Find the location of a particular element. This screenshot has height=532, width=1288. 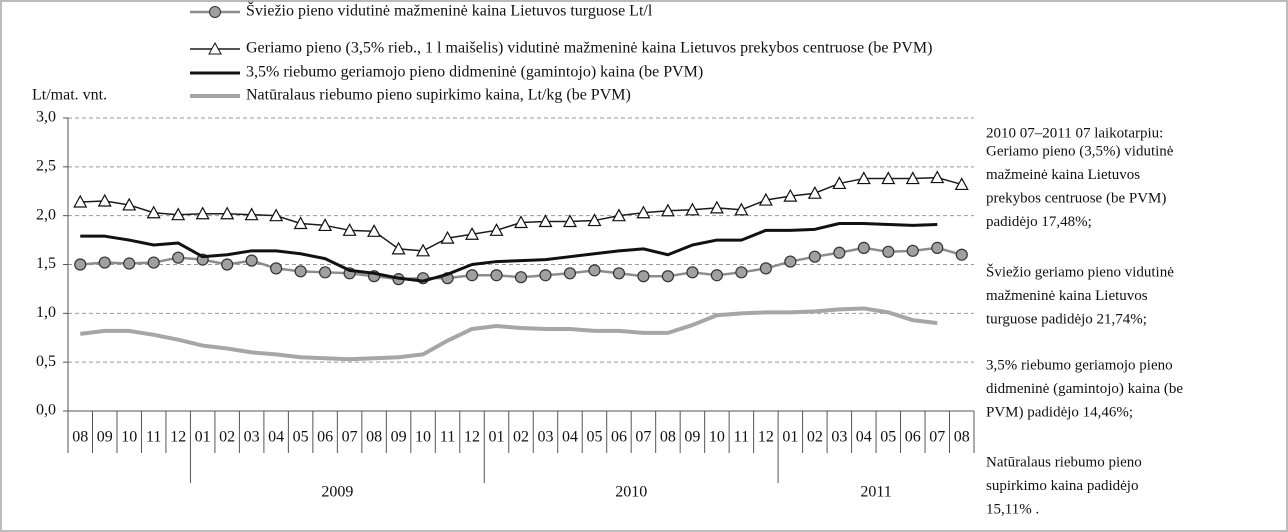

annotation: 3,5% riebumo geriamojo pieno is located at coordinates (1079, 365).